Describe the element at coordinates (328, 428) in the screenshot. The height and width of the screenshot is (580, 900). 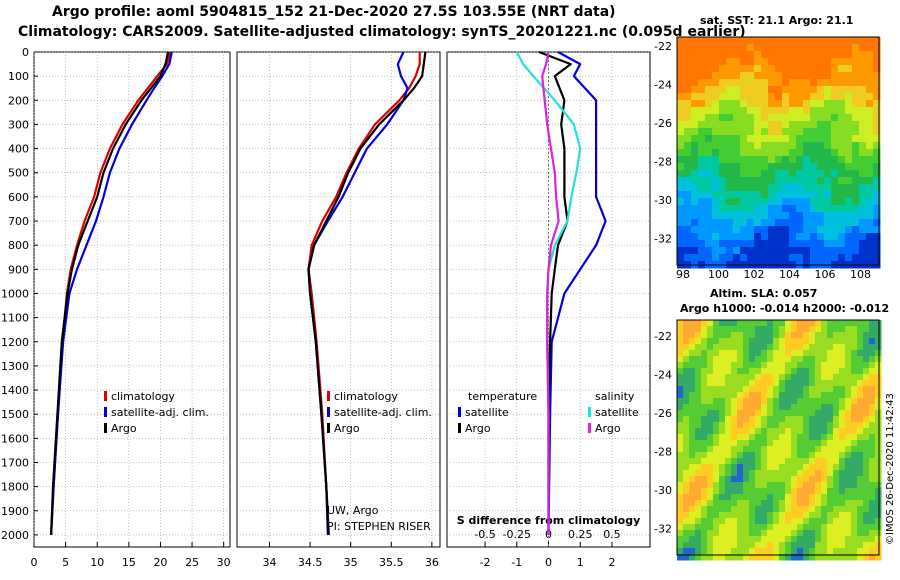
I see `legend-sal-swatch` at that location.